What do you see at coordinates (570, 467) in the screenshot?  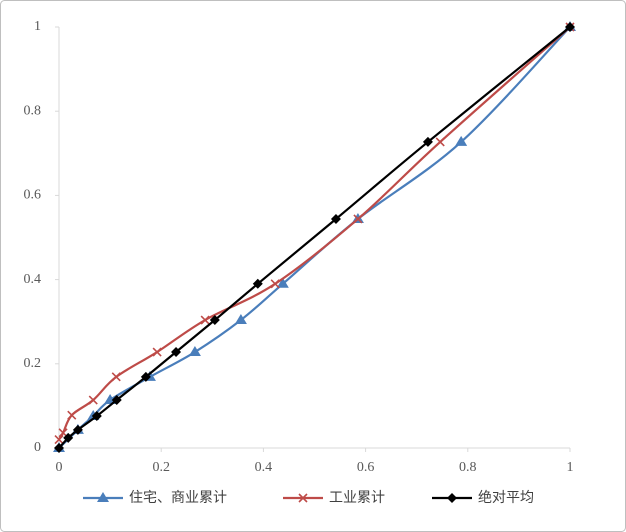 I see `x-tick-label: 1` at bounding box center [570, 467].